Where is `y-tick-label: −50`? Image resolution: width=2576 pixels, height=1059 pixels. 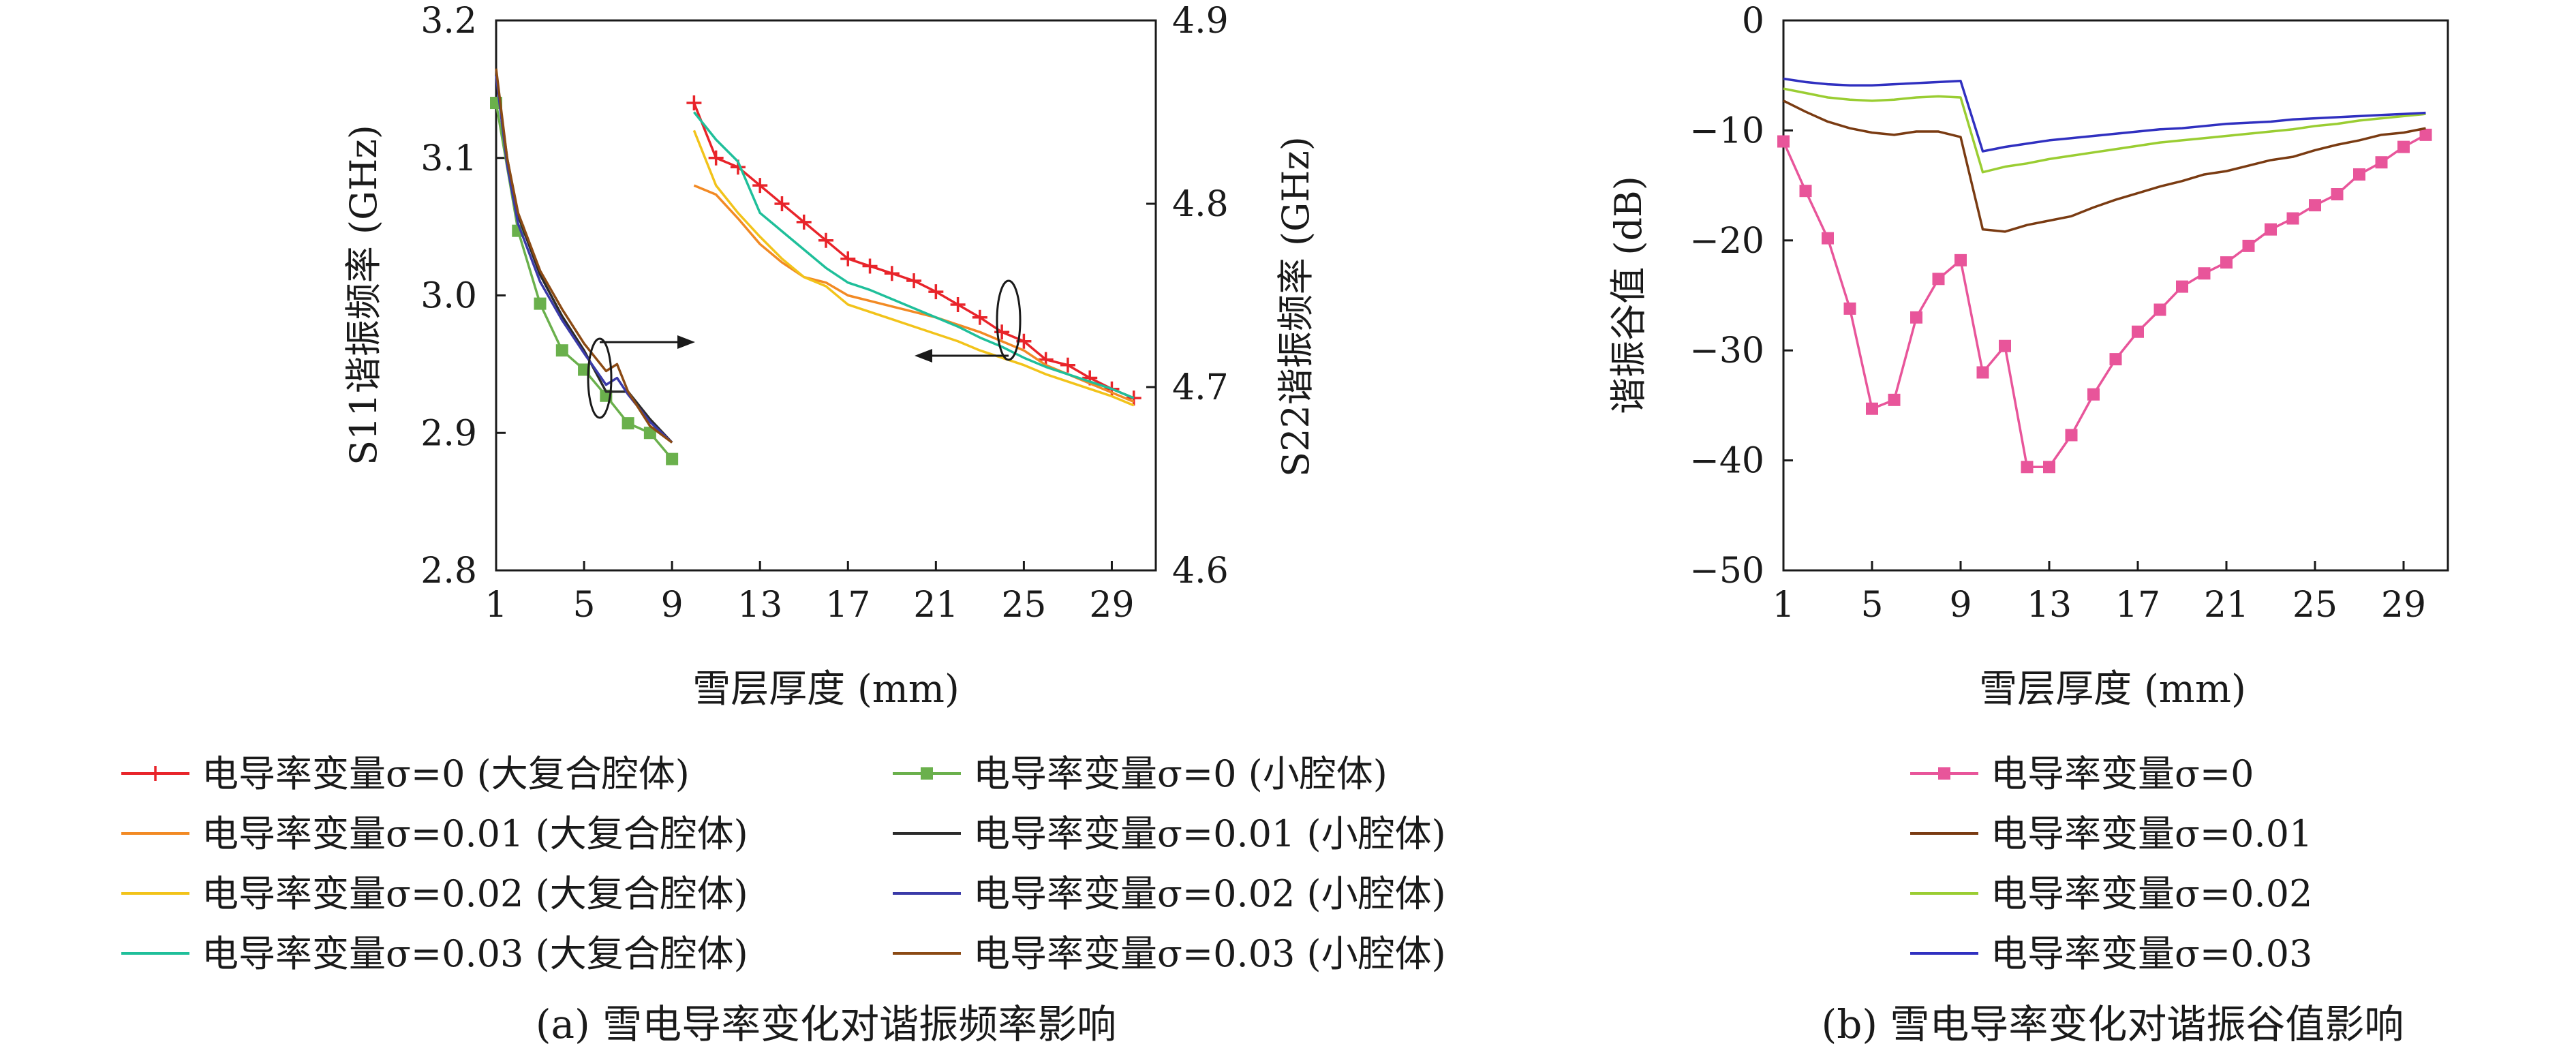
y-tick-label: −50 is located at coordinates (1727, 571).